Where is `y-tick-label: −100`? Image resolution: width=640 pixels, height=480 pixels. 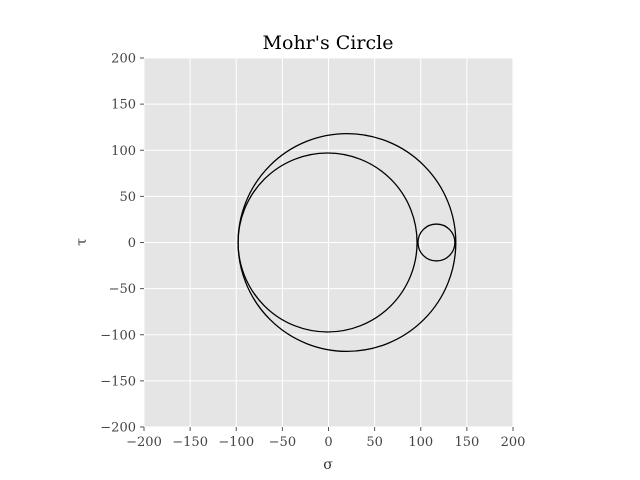
y-tick-label: −100 is located at coordinates (118, 335).